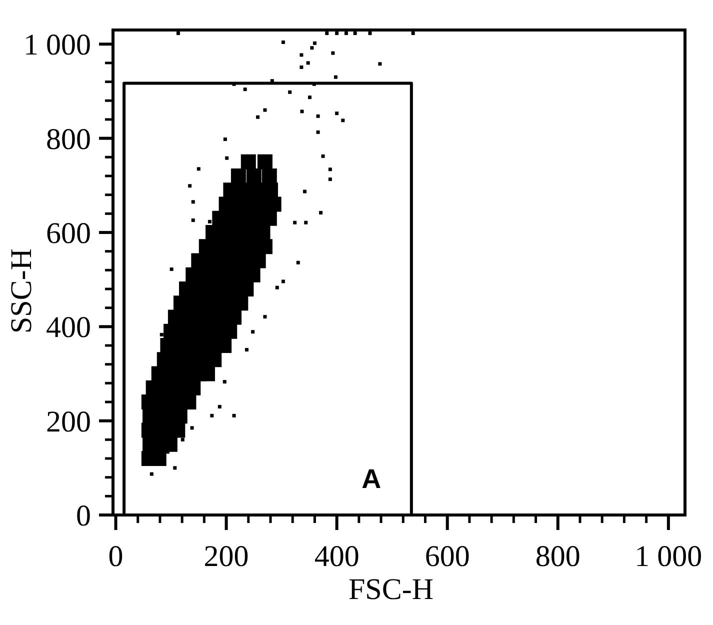 The image size is (713, 625). I want to click on y-tick-label: 800, so click(68, 139).